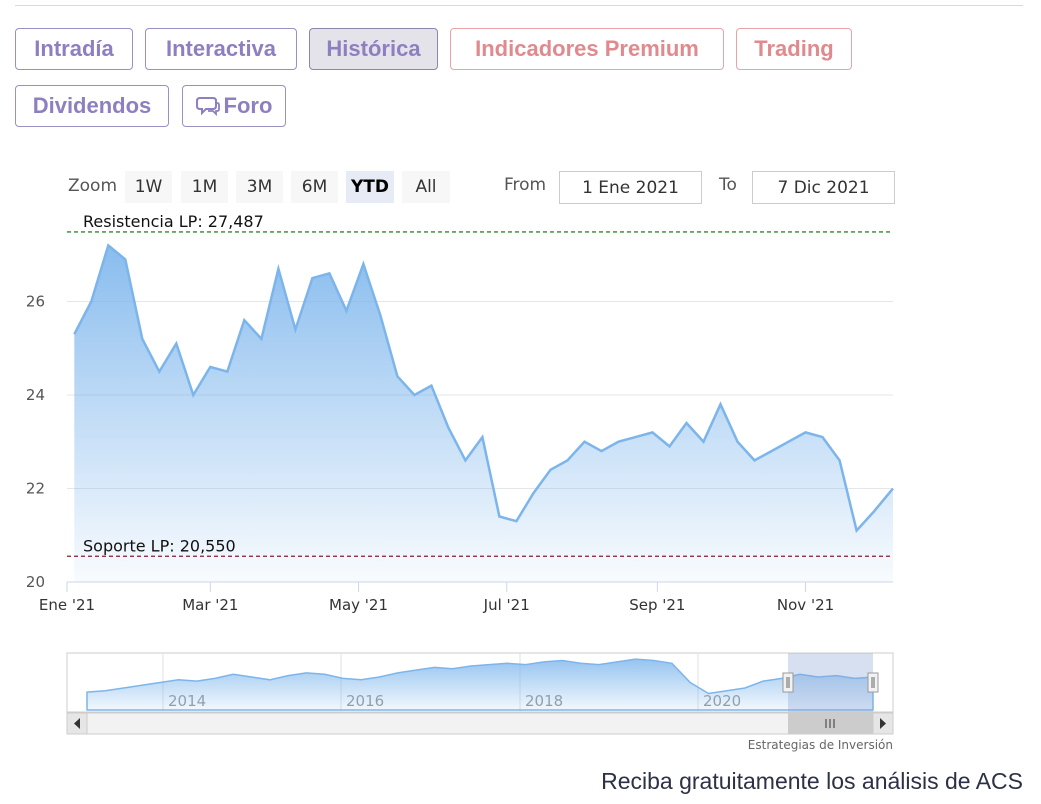 This screenshot has width=1041, height=804. I want to click on x-tick-label: Jul '21, so click(506, 605).